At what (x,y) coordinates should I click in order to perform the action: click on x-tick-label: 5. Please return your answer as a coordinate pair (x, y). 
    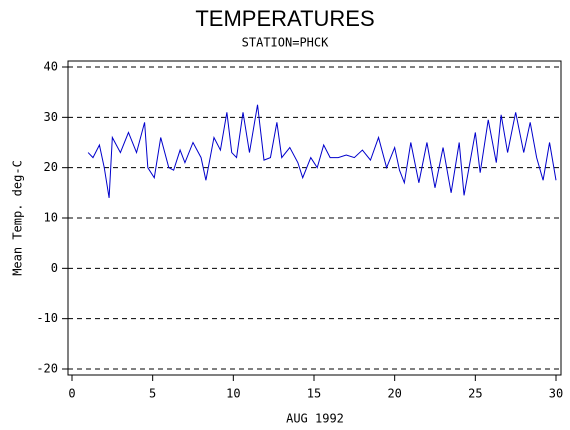
    Looking at the image, I should click on (152, 394).